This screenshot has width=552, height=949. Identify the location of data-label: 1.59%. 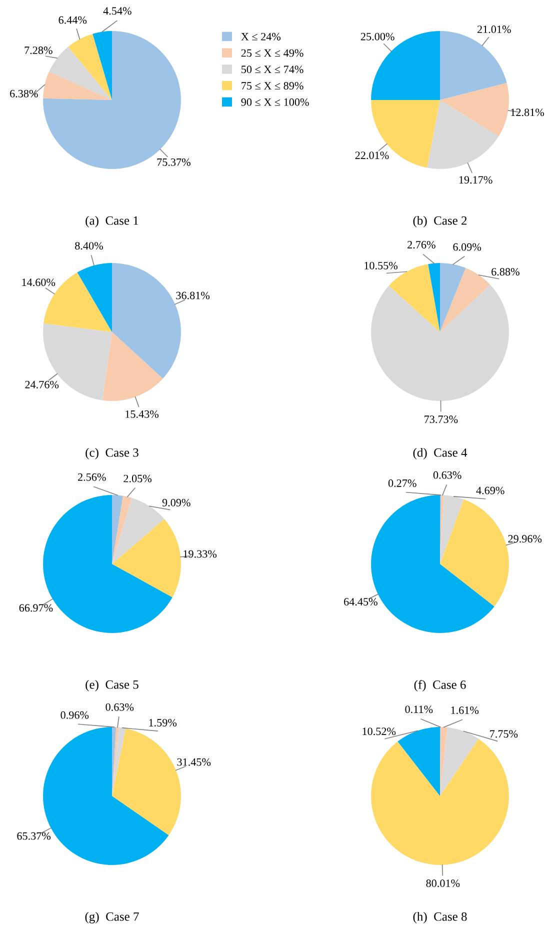
(163, 722).